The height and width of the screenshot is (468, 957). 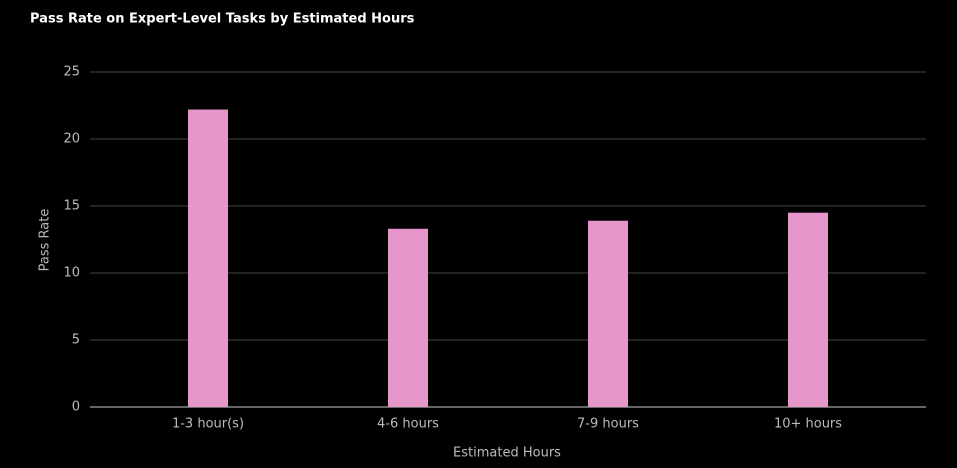 What do you see at coordinates (76, 340) in the screenshot?
I see `y-tick-label: 5` at bounding box center [76, 340].